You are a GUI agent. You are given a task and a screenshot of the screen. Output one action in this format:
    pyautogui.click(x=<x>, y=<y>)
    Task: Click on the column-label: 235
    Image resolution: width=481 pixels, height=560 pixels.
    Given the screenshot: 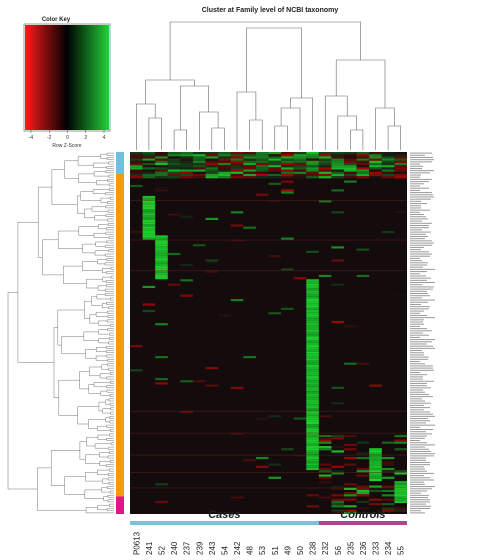 What is the action you would take?
    pyautogui.click(x=350, y=548)
    